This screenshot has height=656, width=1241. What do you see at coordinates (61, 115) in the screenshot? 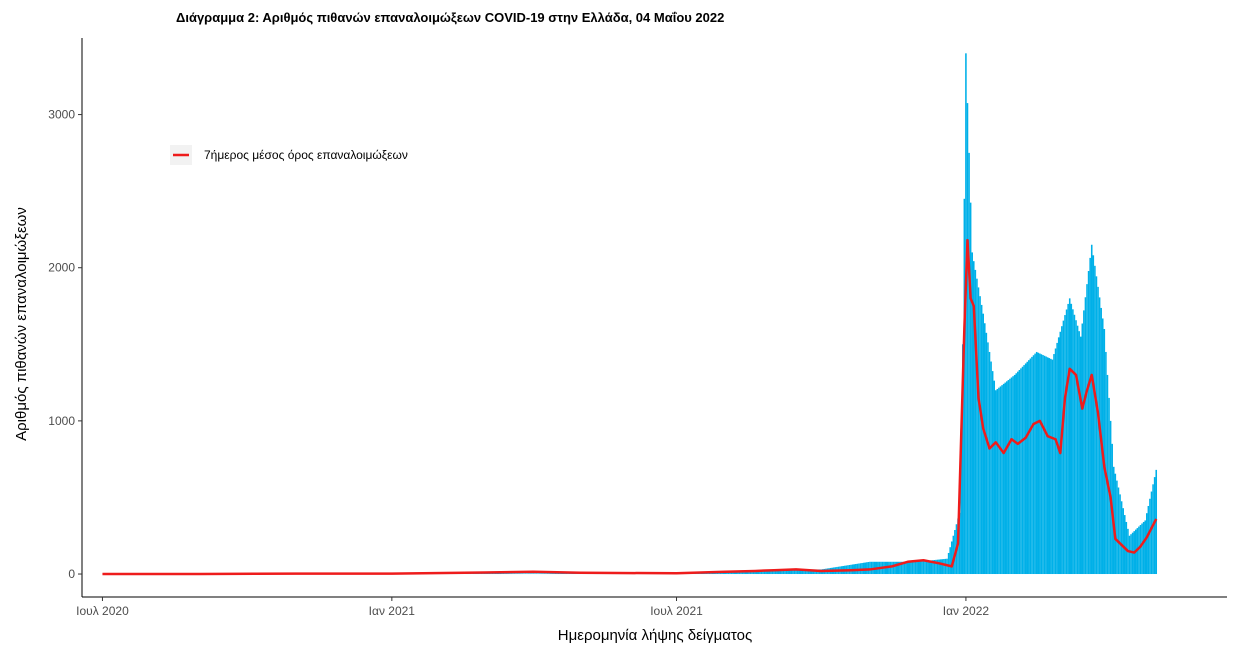
I see `y-tick-label: 3000` at bounding box center [61, 115].